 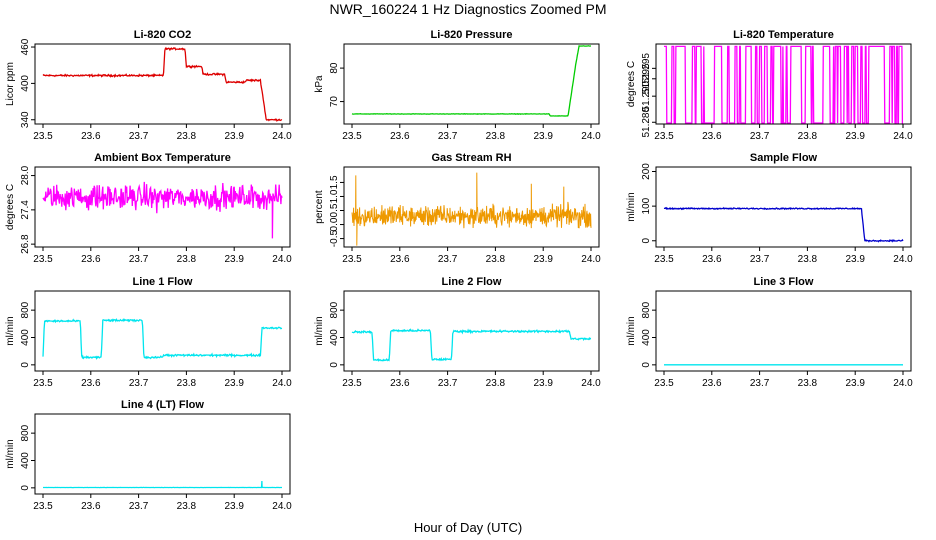 I want to click on panel-line-4-lt-flow-y-label: ml/min, so click(x=10, y=453).